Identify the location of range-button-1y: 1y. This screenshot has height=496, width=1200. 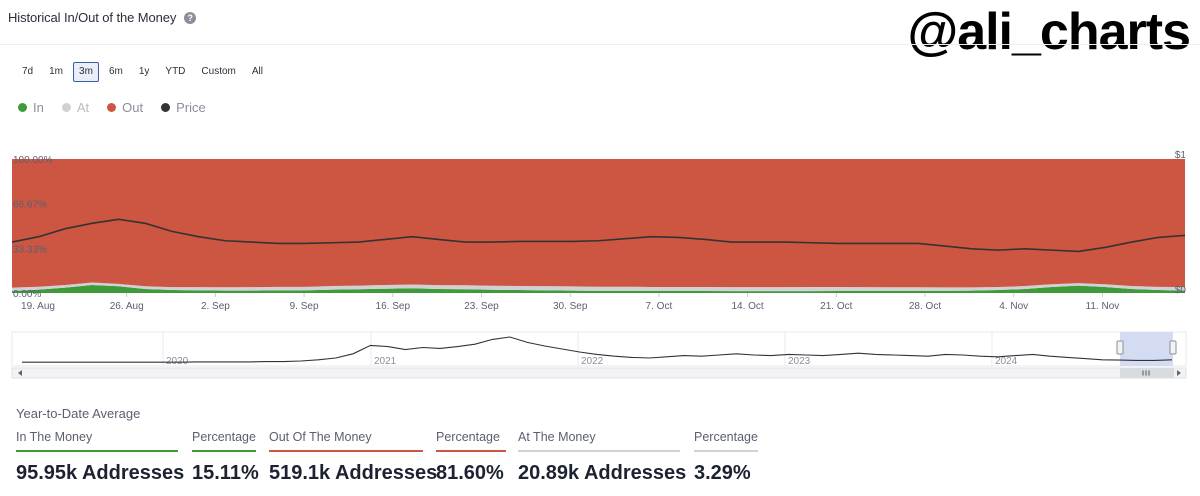
(144, 71).